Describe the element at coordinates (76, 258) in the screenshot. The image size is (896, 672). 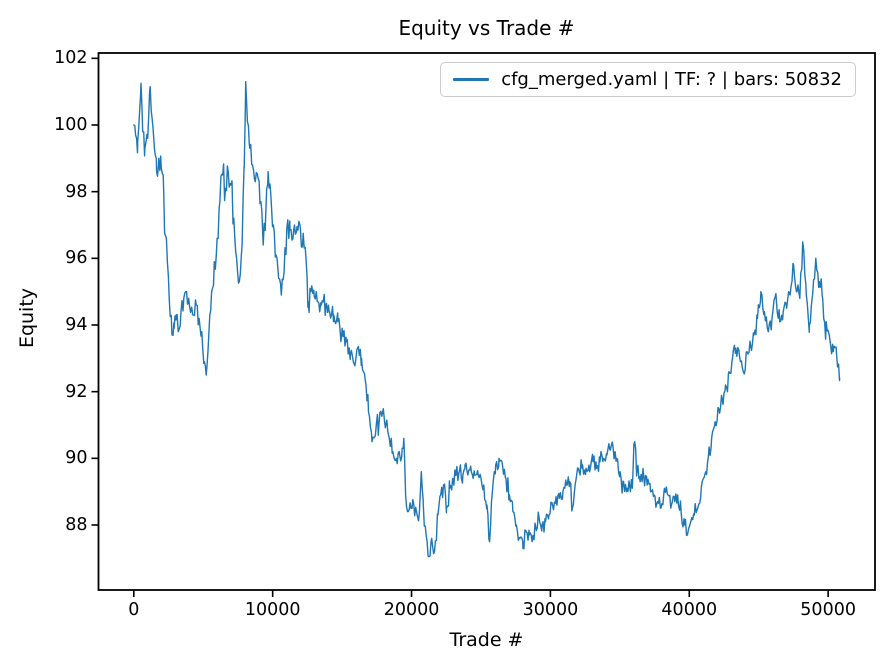
I see `y-tick-label: 96` at that location.